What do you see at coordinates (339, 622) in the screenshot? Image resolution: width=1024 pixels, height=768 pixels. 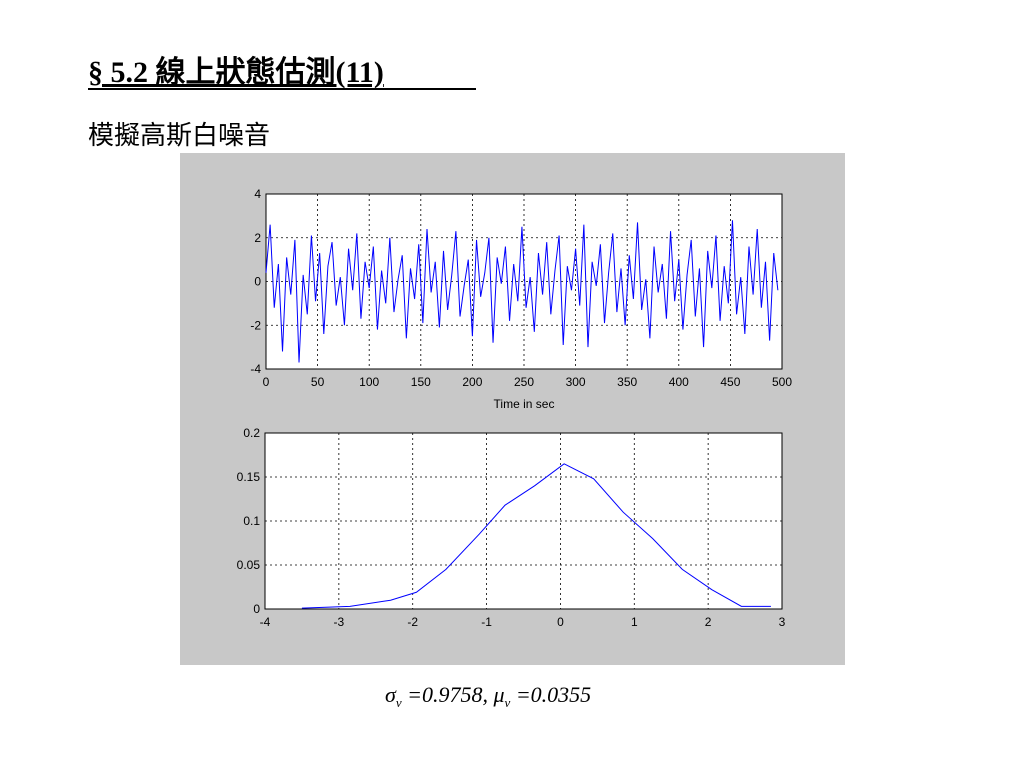 I see `x-tick-label: -3` at bounding box center [339, 622].